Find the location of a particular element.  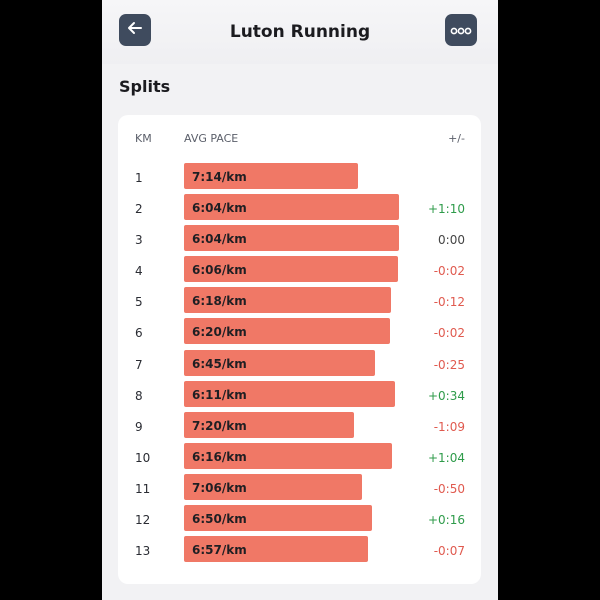

split-row: 1 7:14/km is located at coordinates (299, 177).